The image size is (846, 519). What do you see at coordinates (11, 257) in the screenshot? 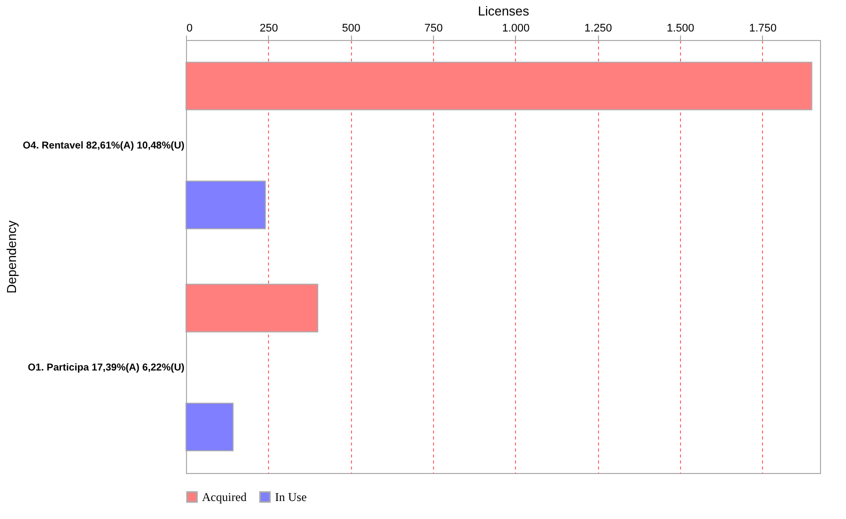
I see `y-axis-title: Dependency` at bounding box center [11, 257].